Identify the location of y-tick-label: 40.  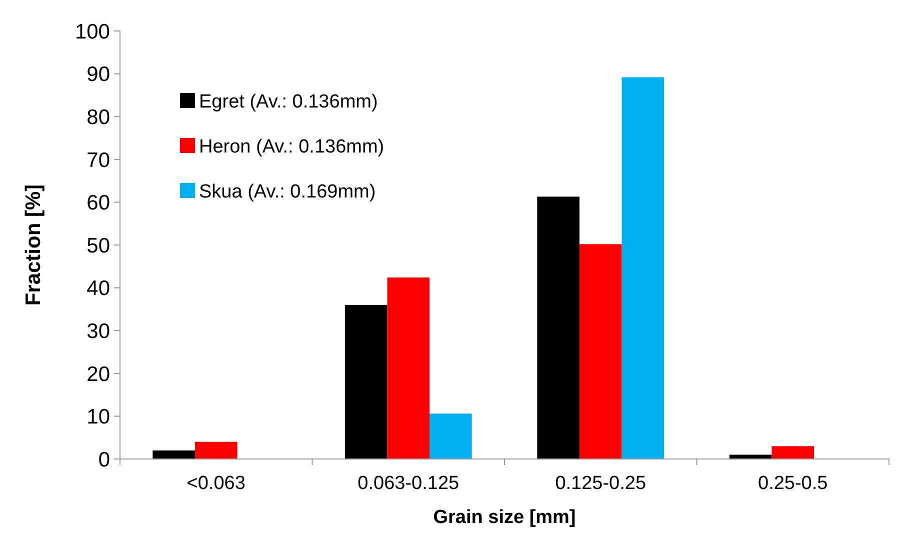
(98, 288).